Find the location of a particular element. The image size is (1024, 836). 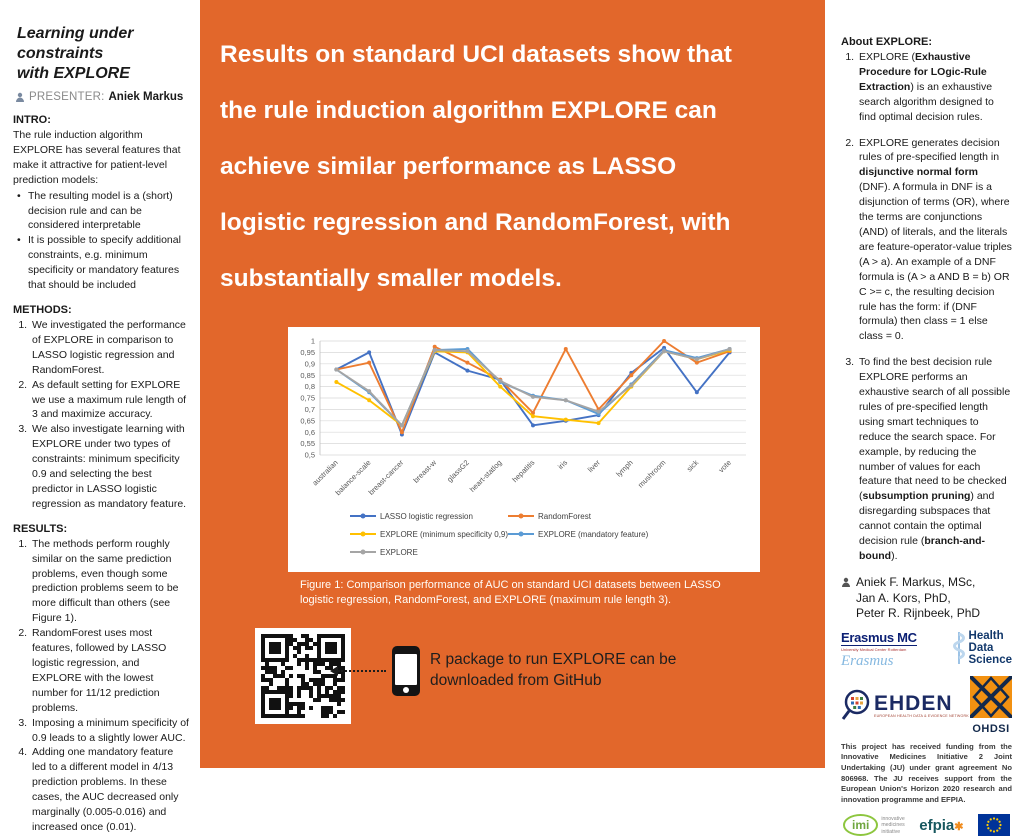

presenter-row: PRESENTER: Aniek Markus is located at coordinates (102, 97).